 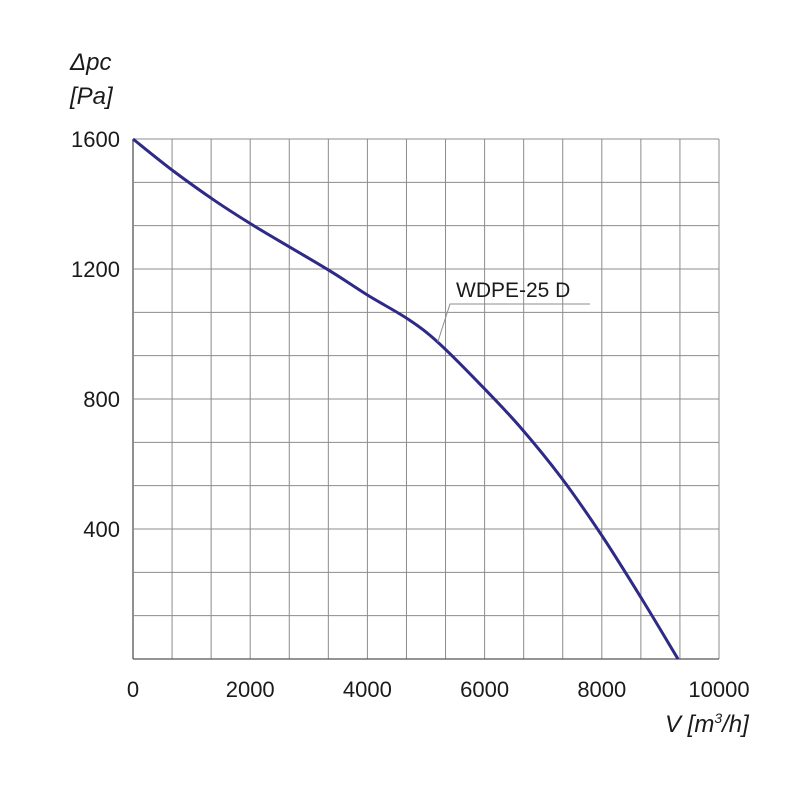 I want to click on y-axis-label-quantity: Δpc, so click(x=90, y=62).